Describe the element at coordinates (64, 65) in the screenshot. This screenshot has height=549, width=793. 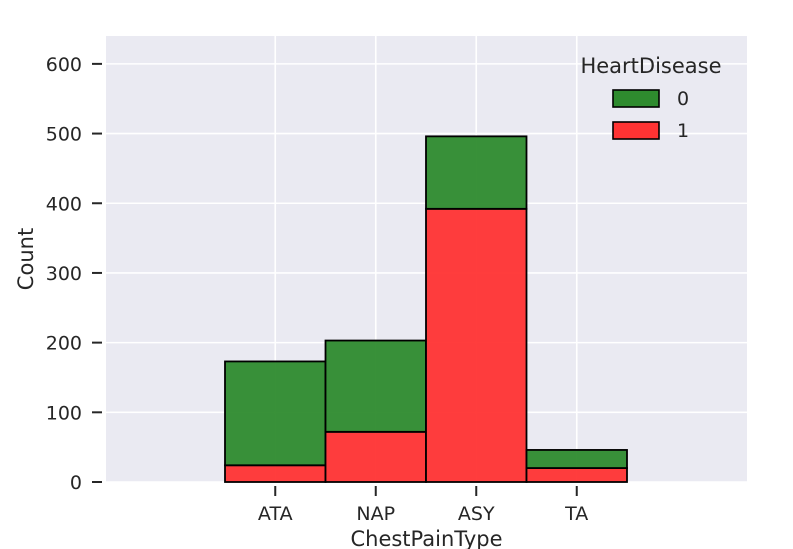
I see `y-tick-label: 600` at that location.